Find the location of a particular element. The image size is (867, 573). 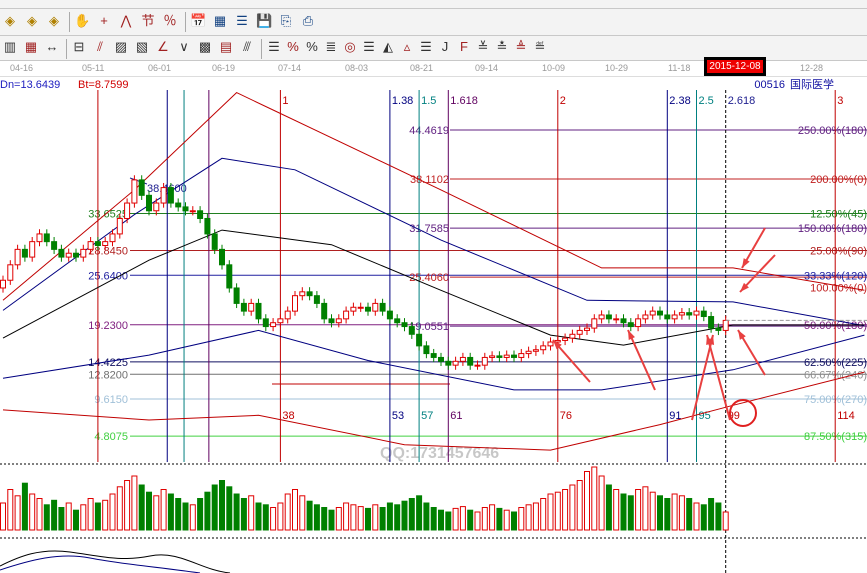

speed-icon: ≛ is located at coordinates (502, 46).